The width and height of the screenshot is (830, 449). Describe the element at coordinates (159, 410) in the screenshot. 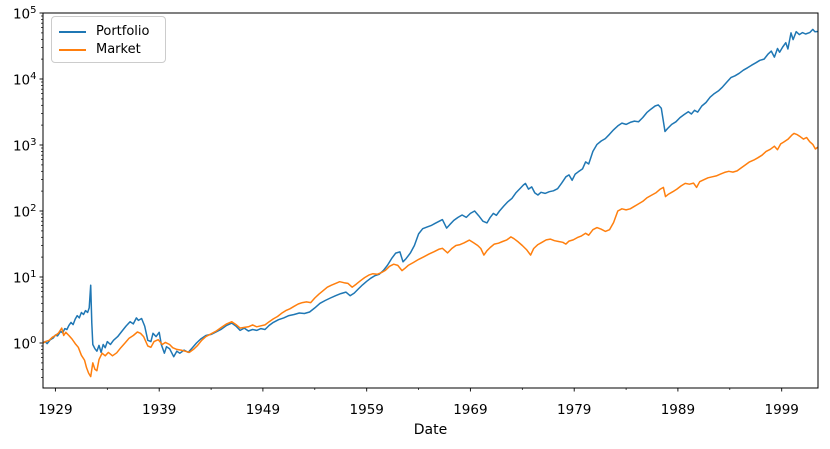

I see `x-tick-label: 1939` at that location.